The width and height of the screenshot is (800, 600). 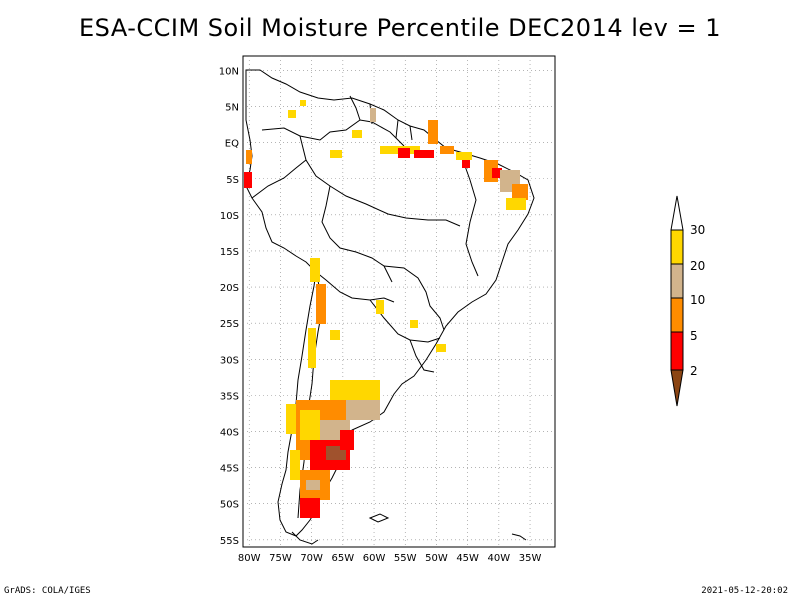 I want to click on lon-tick-label: 55W, so click(x=405, y=558).